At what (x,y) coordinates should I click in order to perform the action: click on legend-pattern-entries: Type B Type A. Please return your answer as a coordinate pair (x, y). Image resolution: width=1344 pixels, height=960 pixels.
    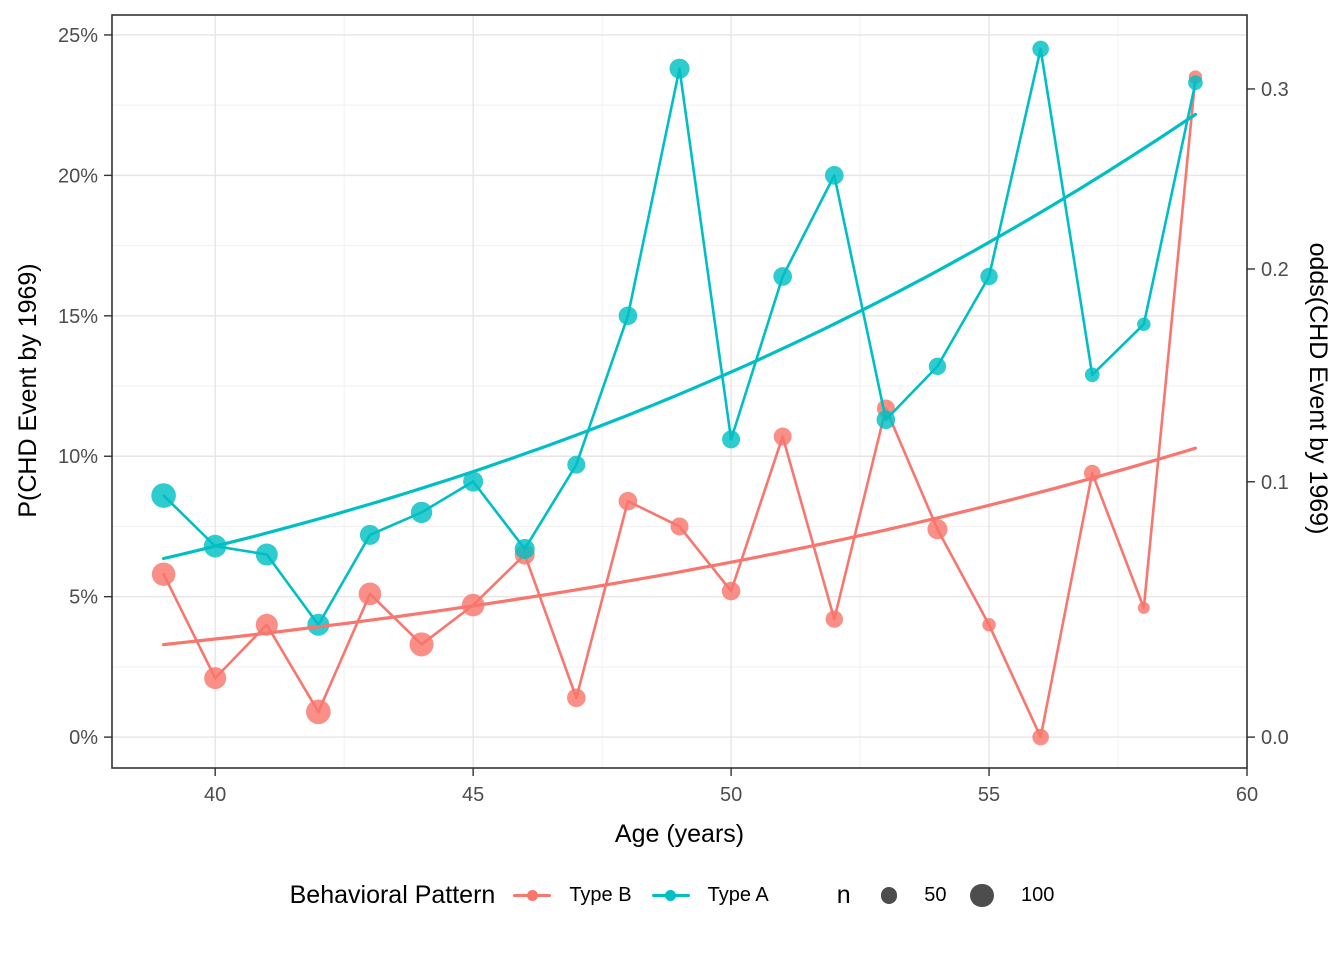
    Looking at the image, I should click on (650, 896).